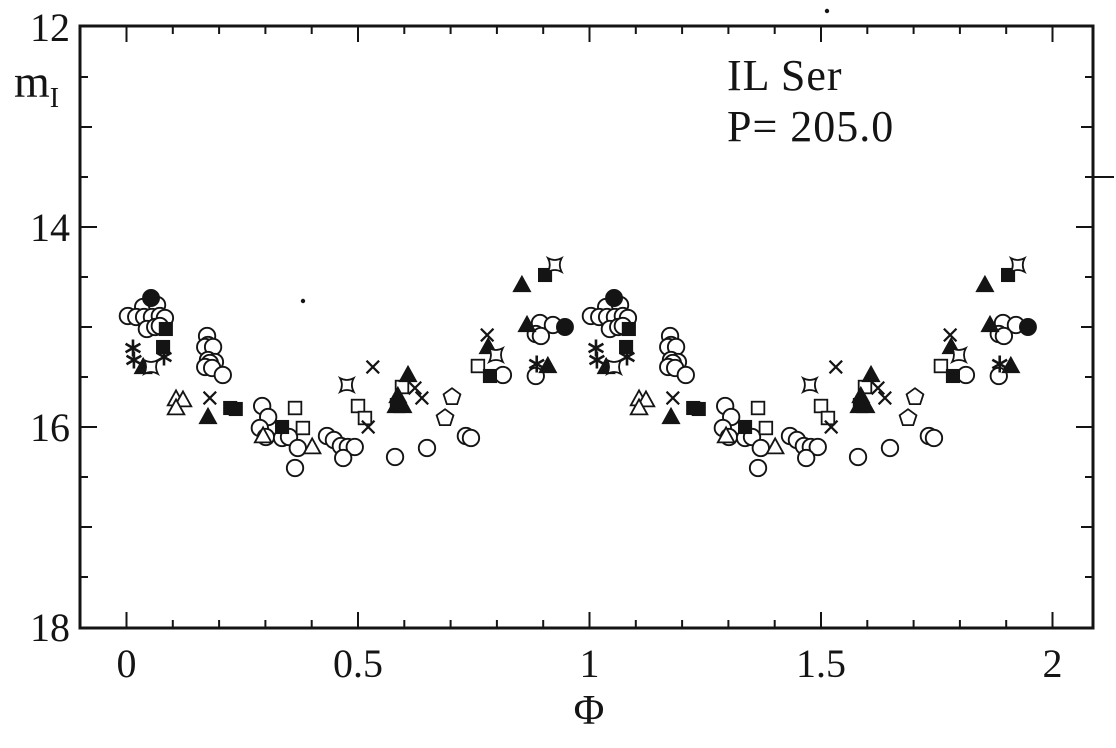 This screenshot has height=748, width=1116. I want to click on y-tick-label: 18, so click(50, 627).